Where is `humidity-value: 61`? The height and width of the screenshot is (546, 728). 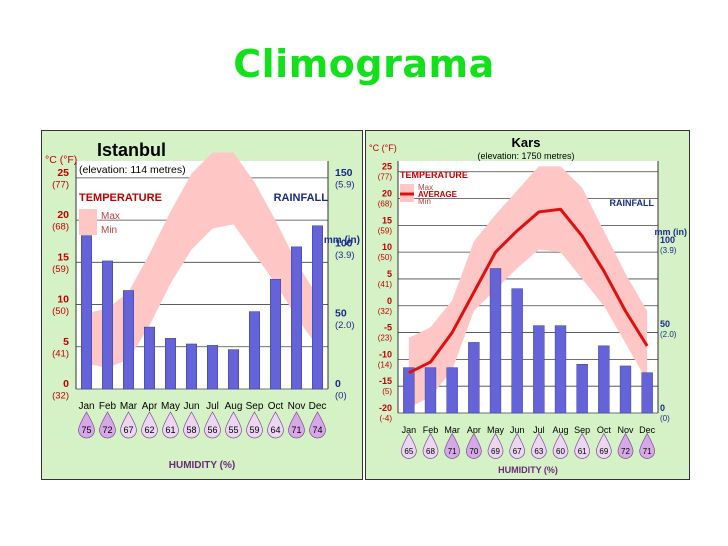 humidity-value: 61 is located at coordinates (170, 430).